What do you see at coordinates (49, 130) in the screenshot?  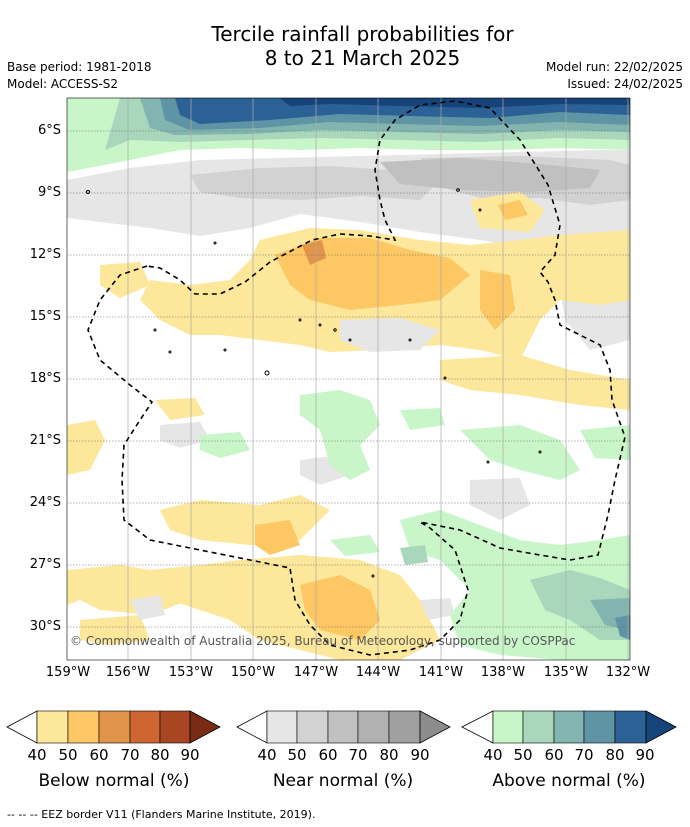 I see `lat-label: 6°S` at bounding box center [49, 130].